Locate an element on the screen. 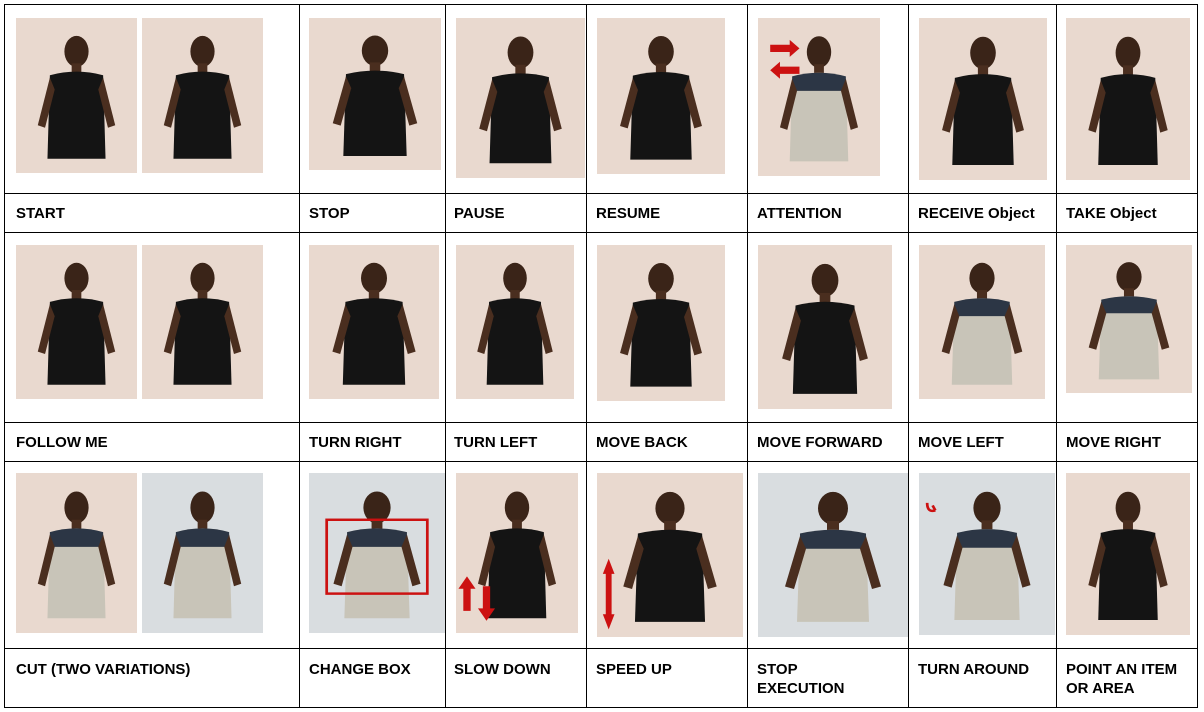 The height and width of the screenshot is (712, 1204). gesture-label-follow-me: FOLLOW ME is located at coordinates (62, 442).